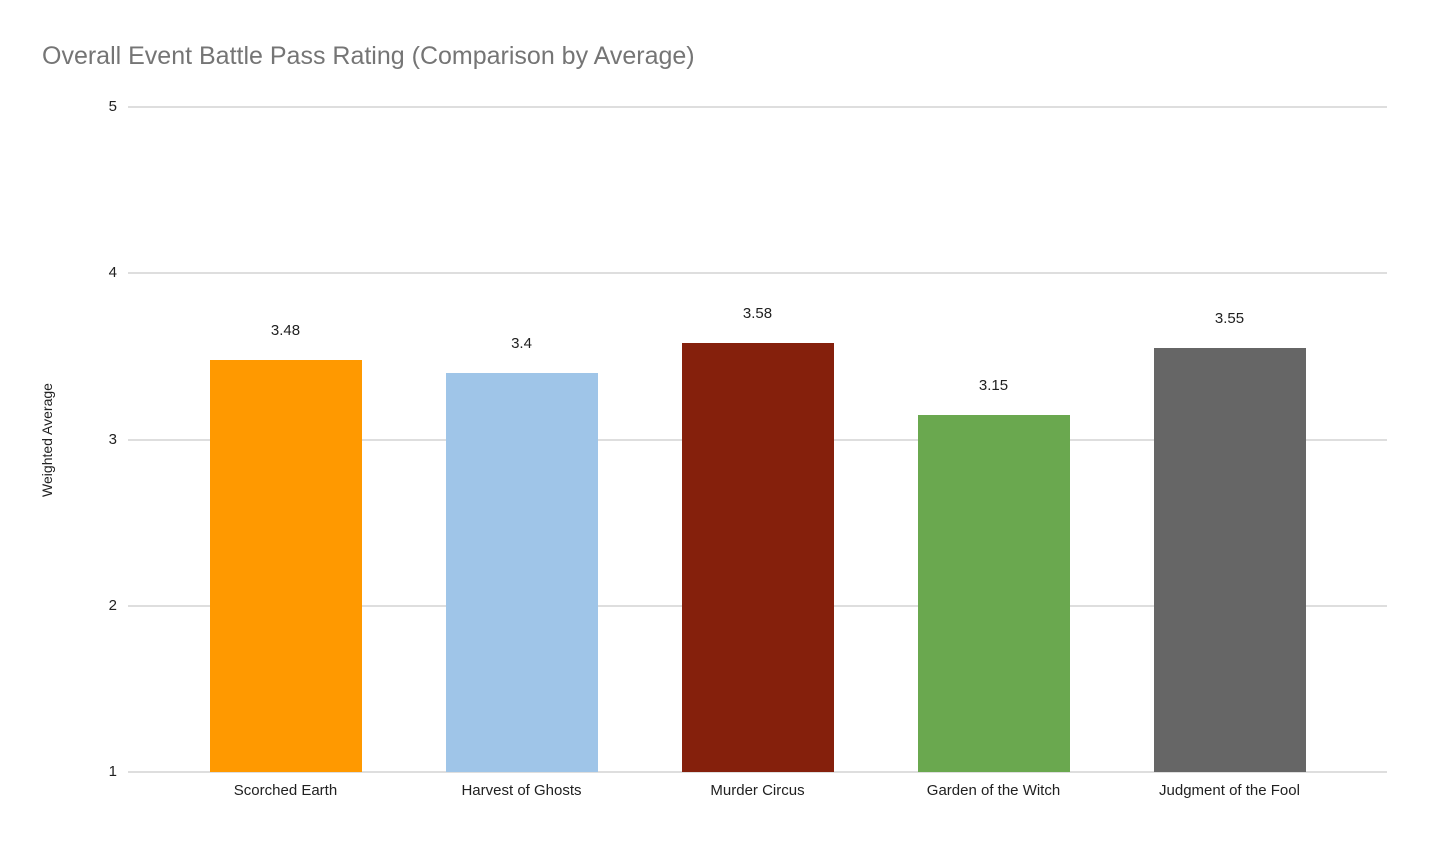 Image resolution: width=1430 pixels, height=841 pixels. Describe the element at coordinates (993, 790) in the screenshot. I see `x-tick-label-garden-of-the-witch: Garden of the Witch` at that location.